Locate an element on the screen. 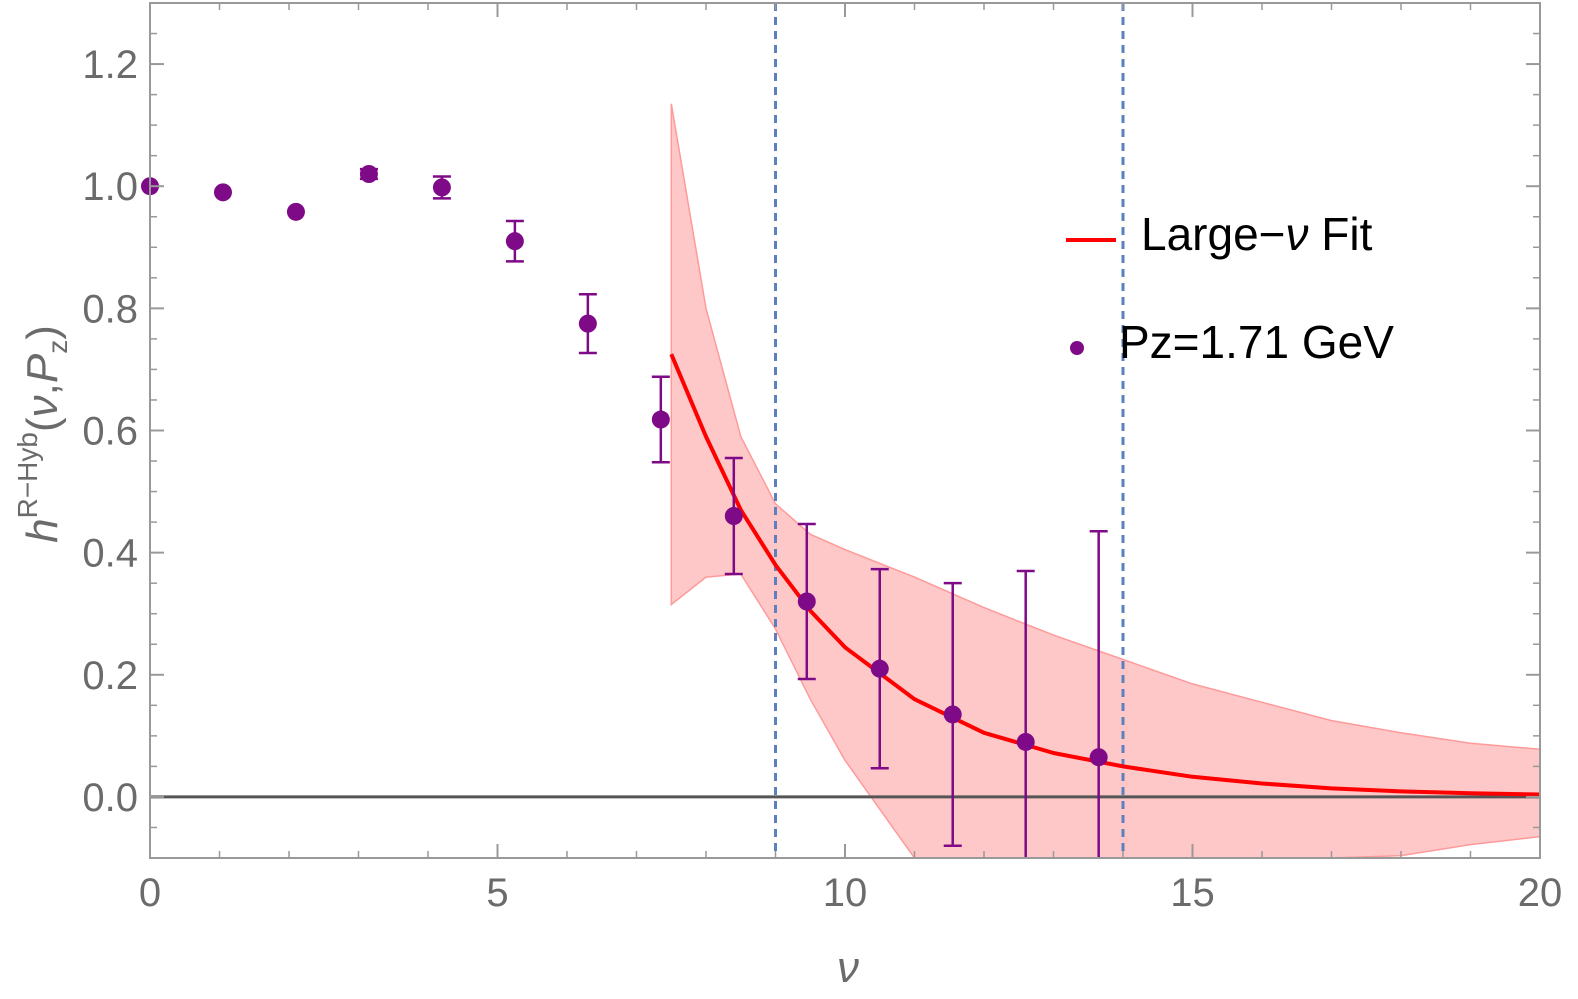 Image resolution: width=1578 pixels, height=999 pixels. legend-data-swatch is located at coordinates (1077, 348).